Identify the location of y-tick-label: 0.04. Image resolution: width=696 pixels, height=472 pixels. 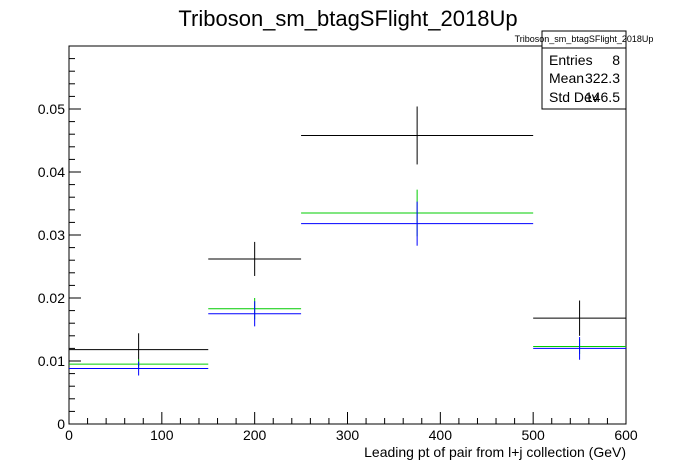
(51, 172).